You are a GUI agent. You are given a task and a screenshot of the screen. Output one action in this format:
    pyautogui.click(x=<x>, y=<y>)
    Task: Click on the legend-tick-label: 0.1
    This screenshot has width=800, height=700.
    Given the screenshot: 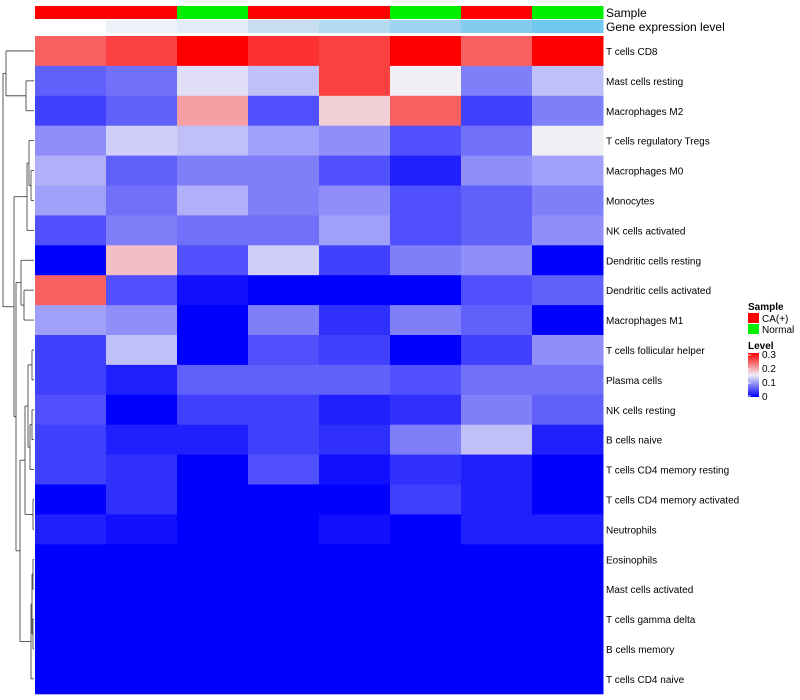 What is the action you would take?
    pyautogui.click(x=769, y=383)
    